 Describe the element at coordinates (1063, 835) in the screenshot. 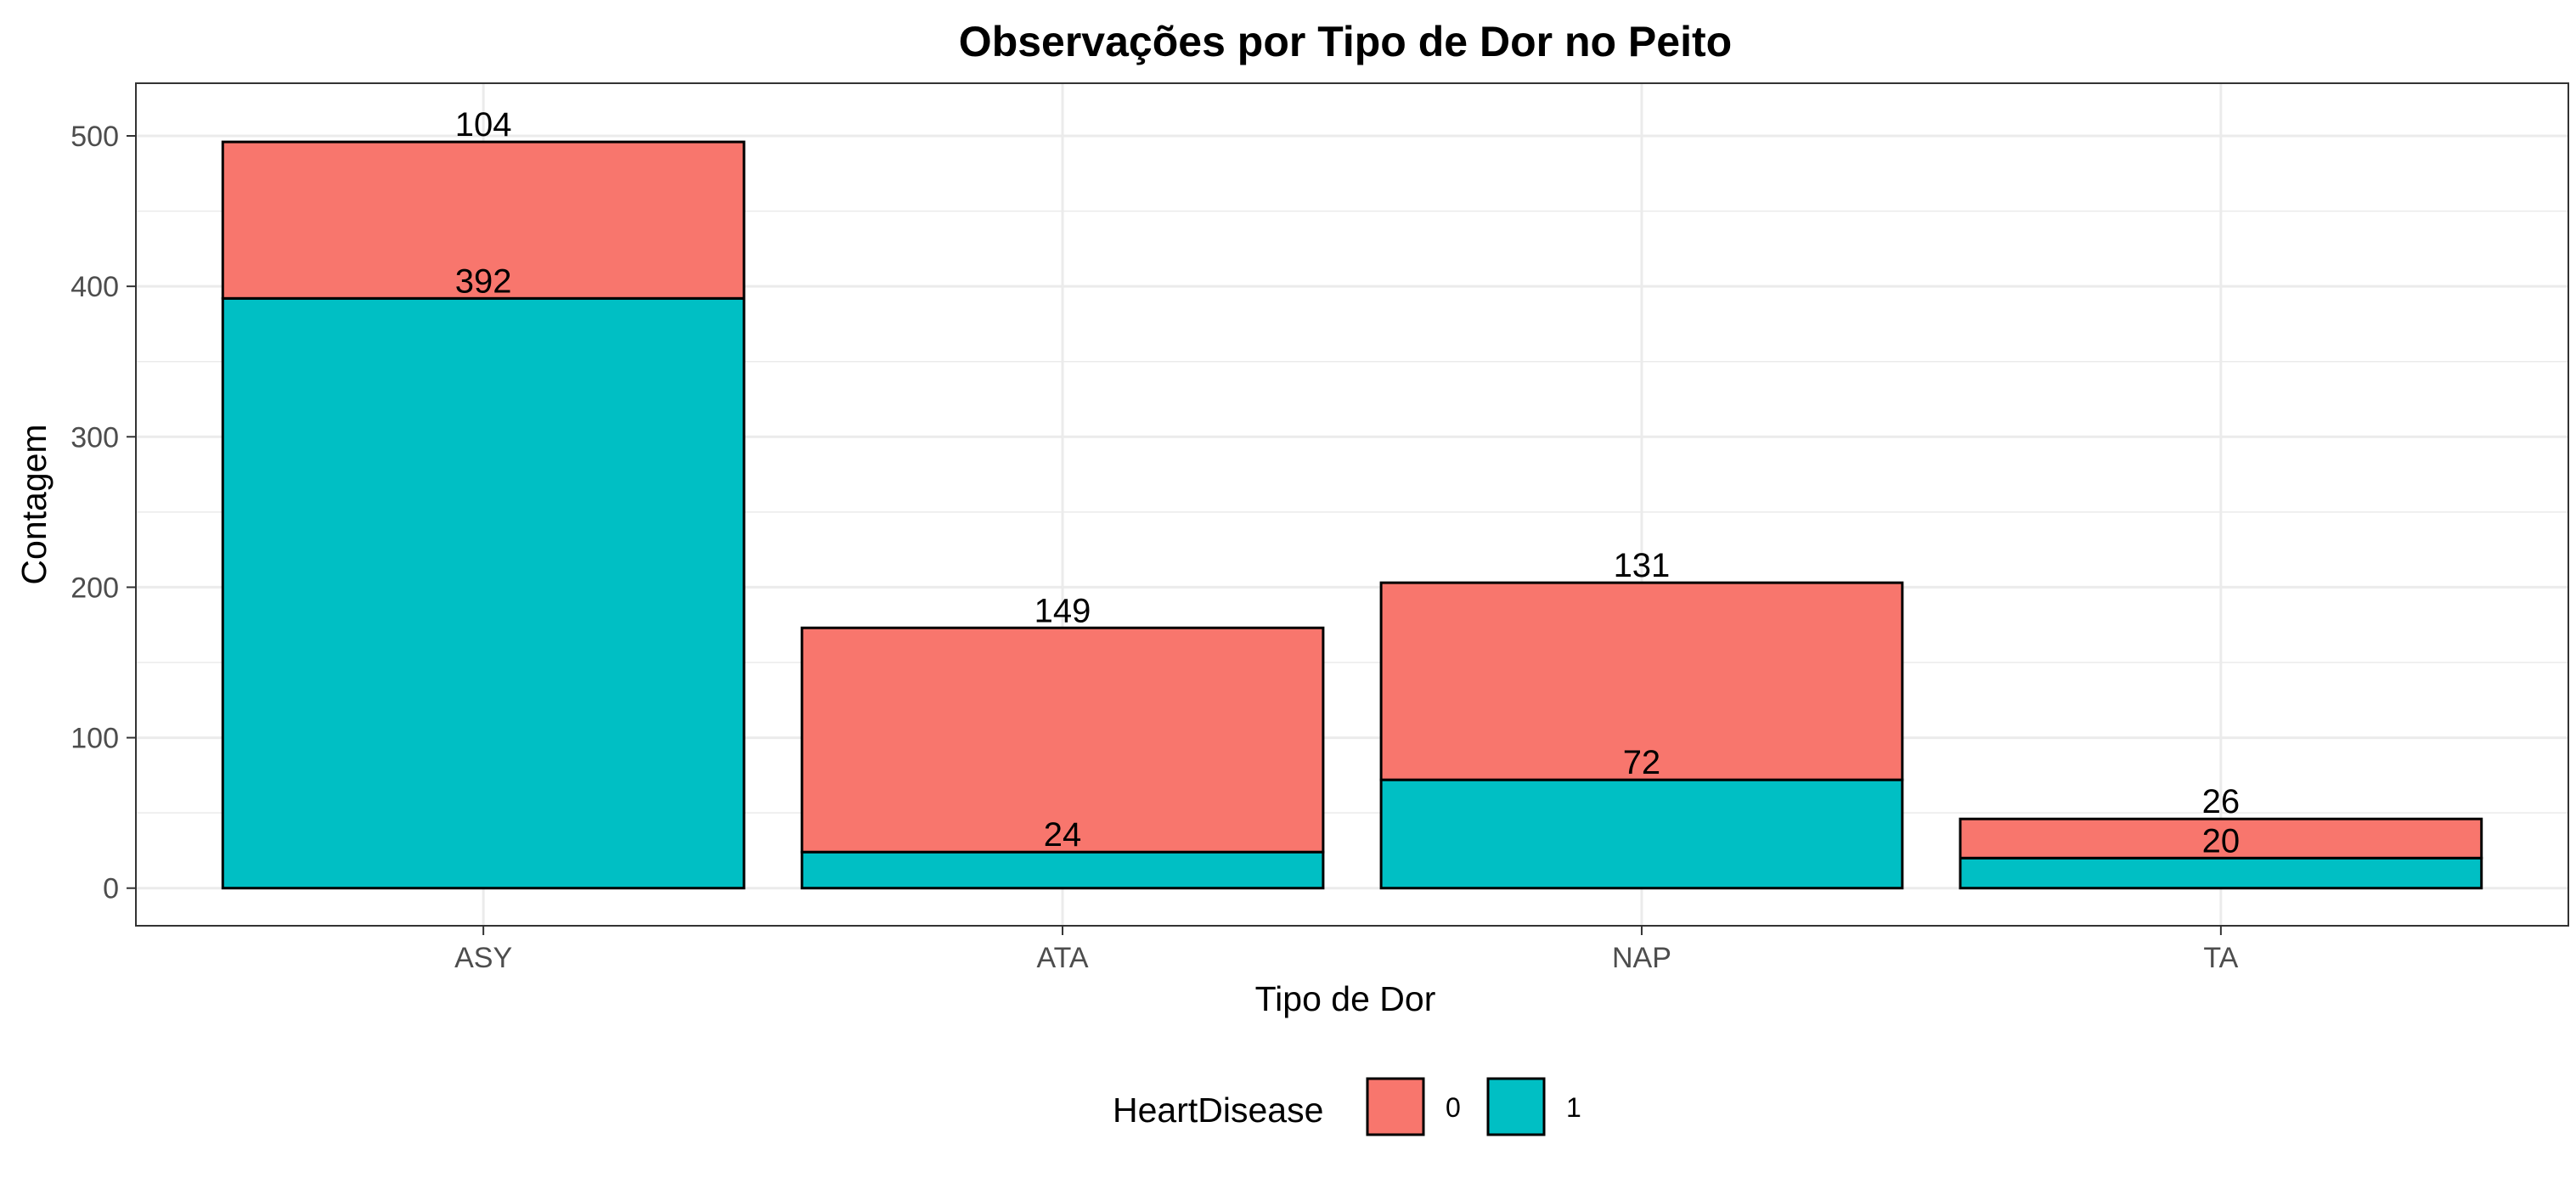

I see `data-label-ata-series-1: 24` at that location.